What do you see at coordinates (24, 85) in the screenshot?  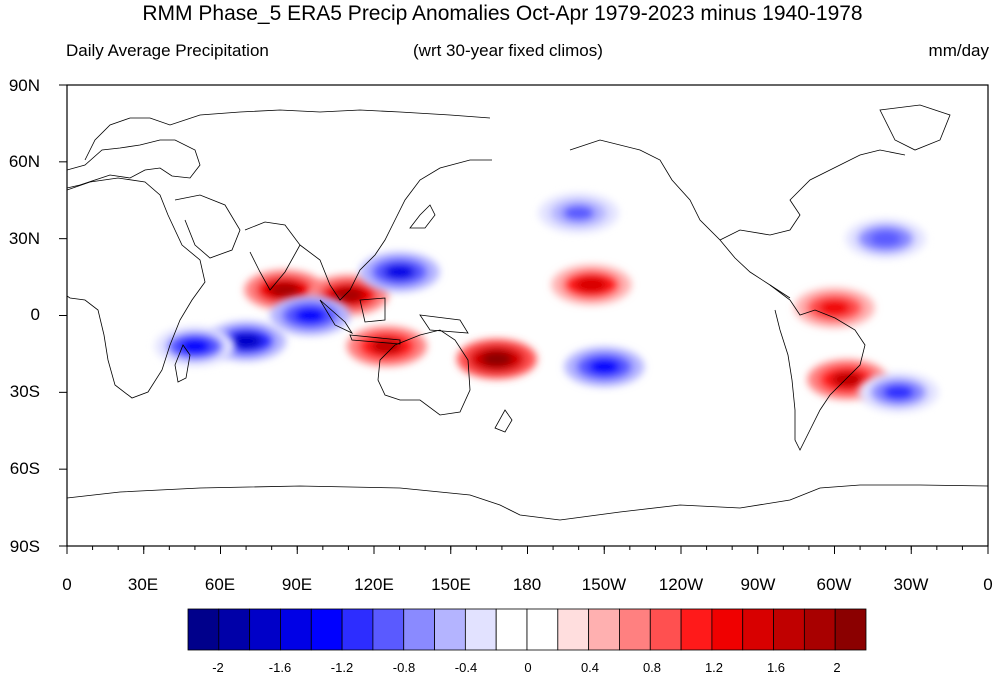 I see `lat-label-90n: 90N` at bounding box center [24, 85].